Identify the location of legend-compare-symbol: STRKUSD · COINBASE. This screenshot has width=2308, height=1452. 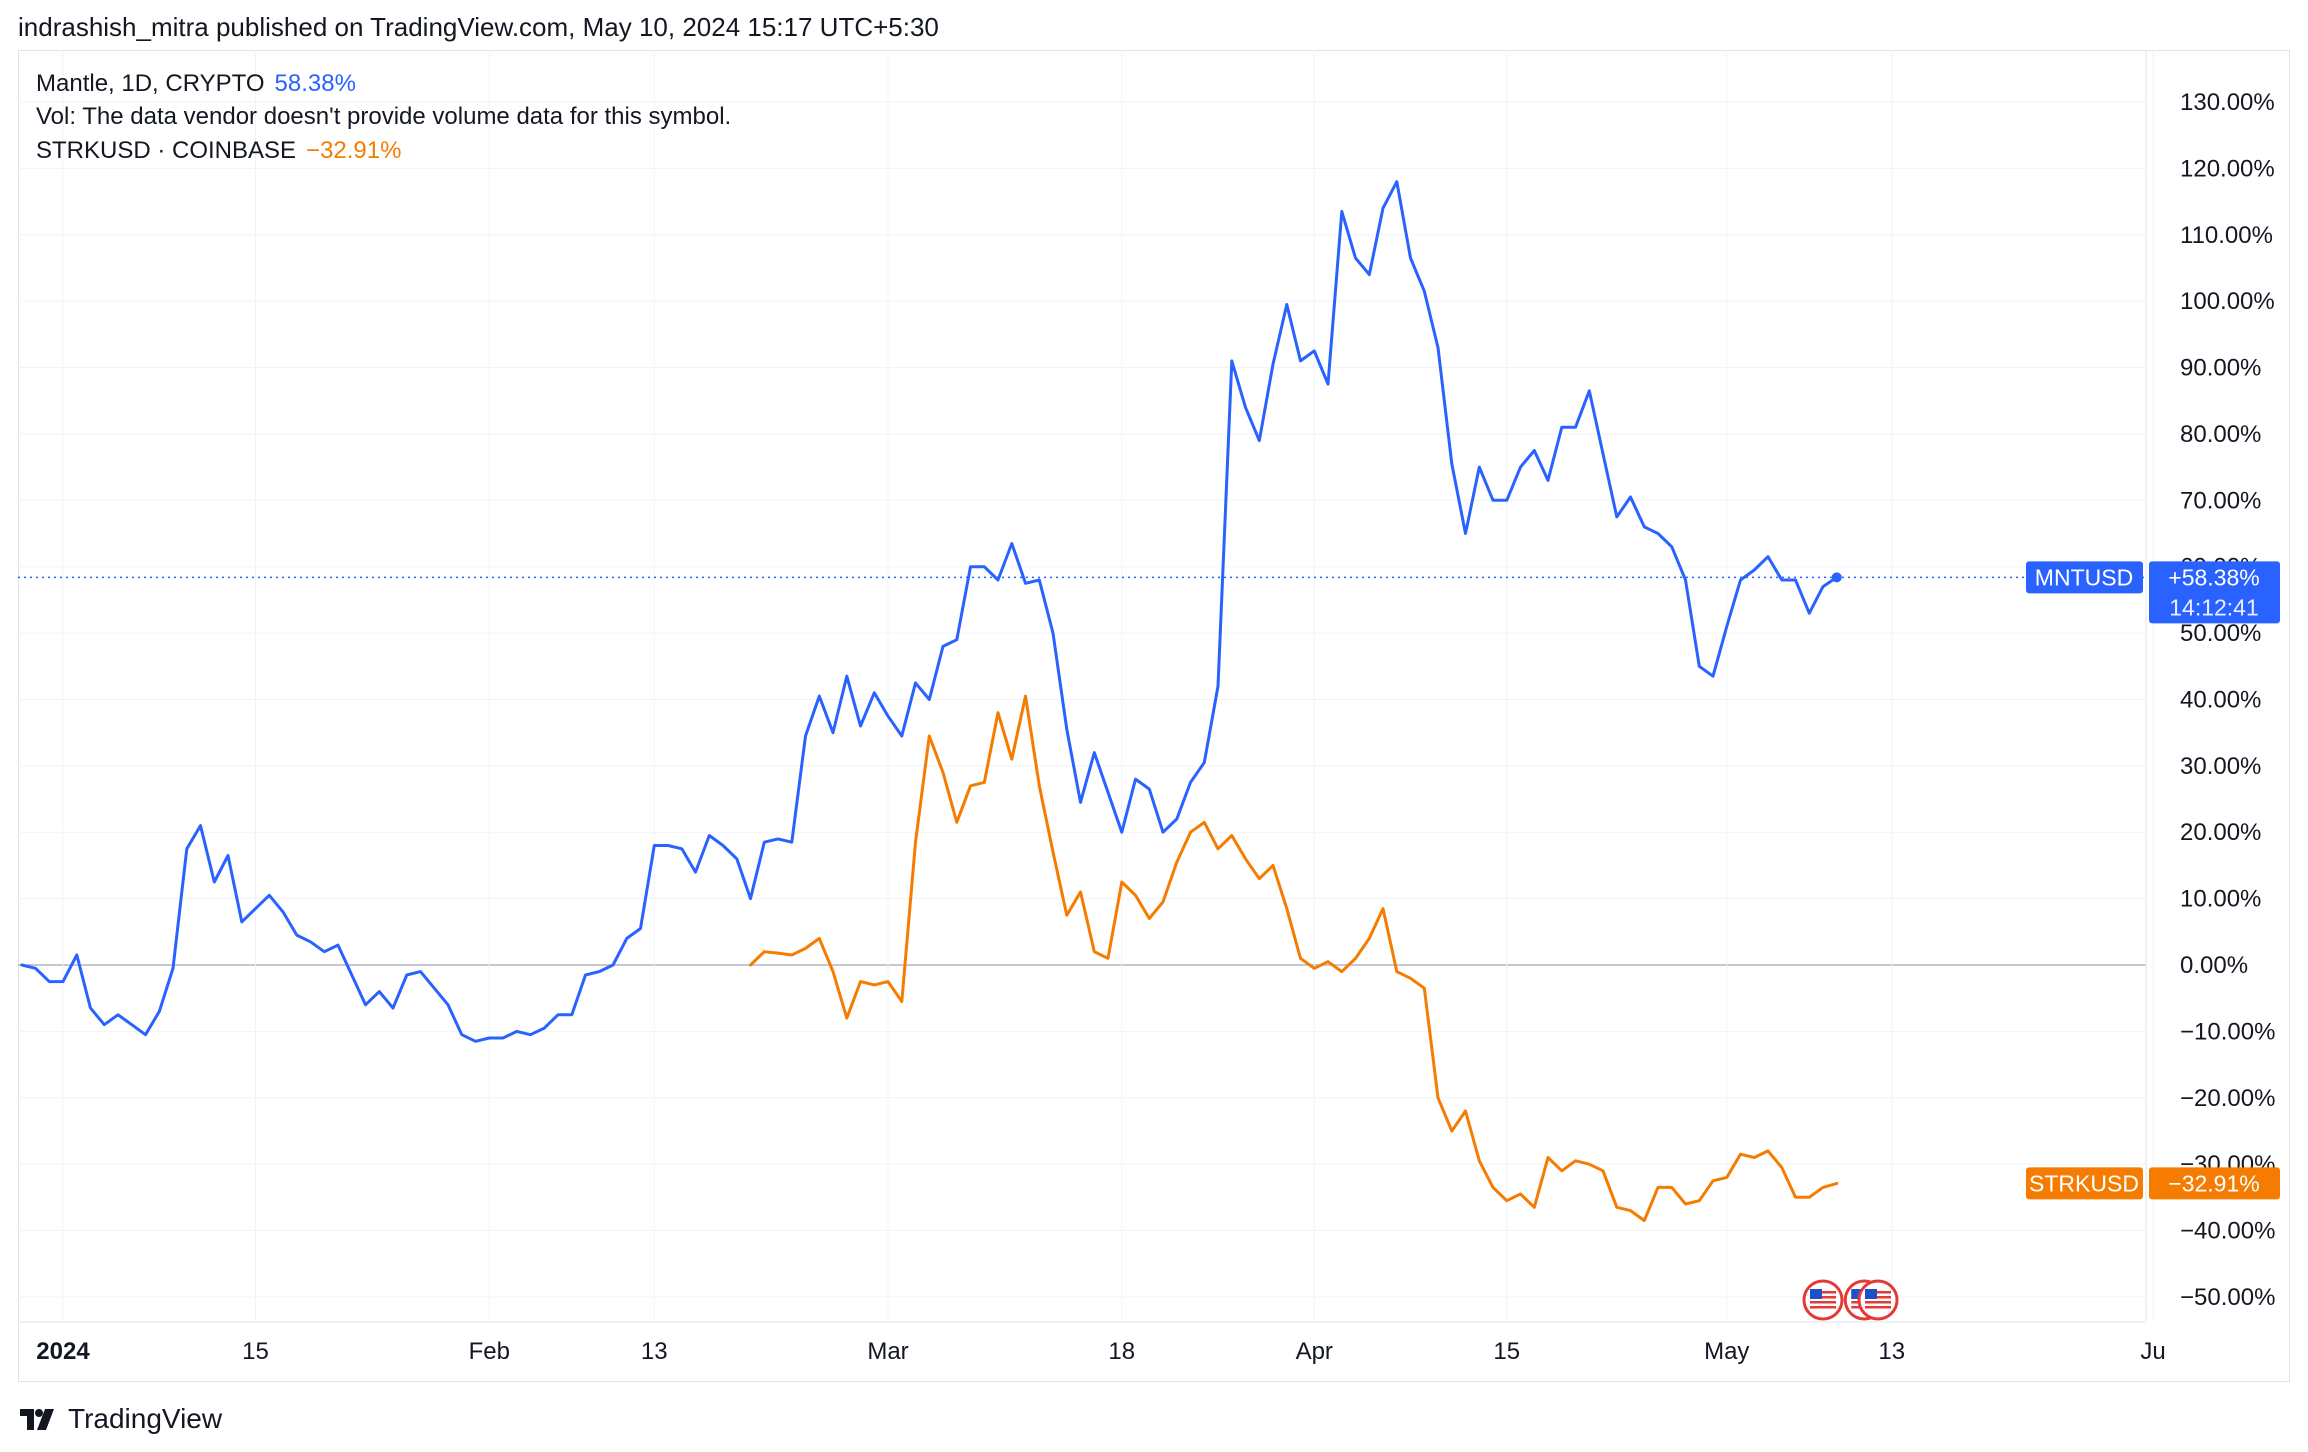
(166, 150).